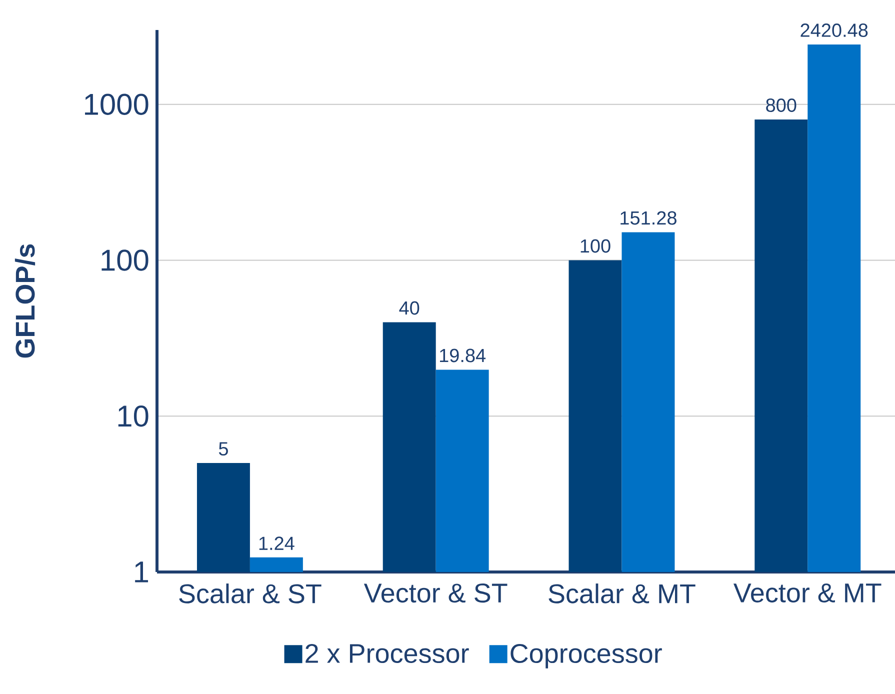 The height and width of the screenshot is (694, 895). What do you see at coordinates (116, 104) in the screenshot?
I see `y-tick-label: 1000` at bounding box center [116, 104].